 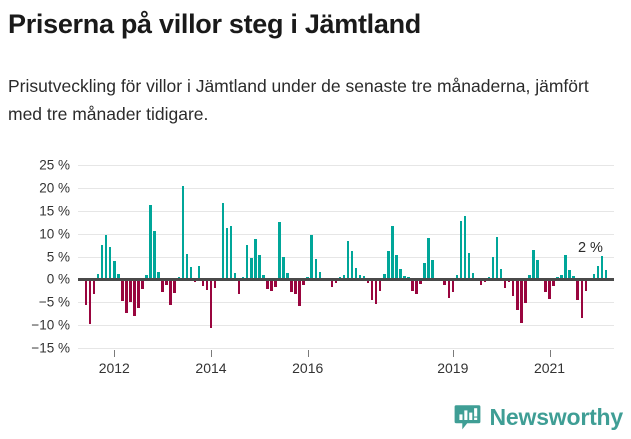 I want to click on y-axis-tick-label: −15 %, so click(x=50, y=348).